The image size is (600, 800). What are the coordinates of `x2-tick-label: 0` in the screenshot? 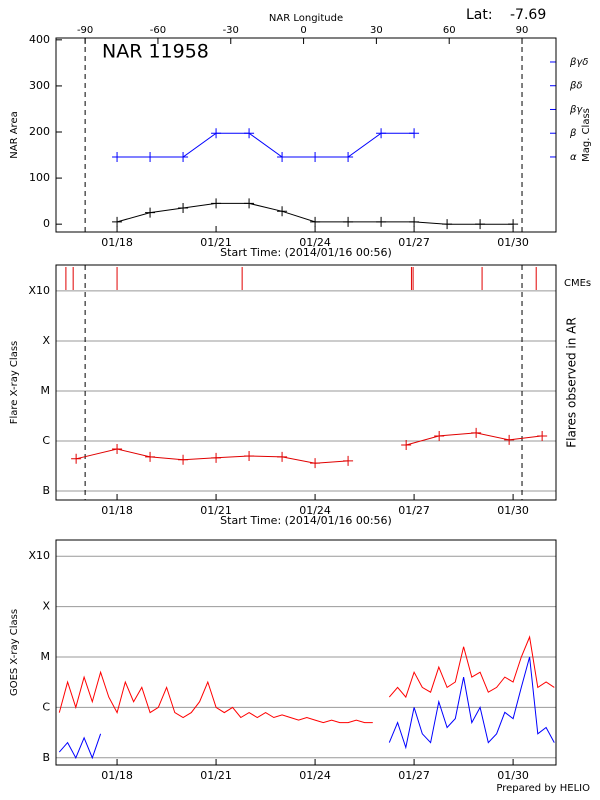 It's located at (303, 30).